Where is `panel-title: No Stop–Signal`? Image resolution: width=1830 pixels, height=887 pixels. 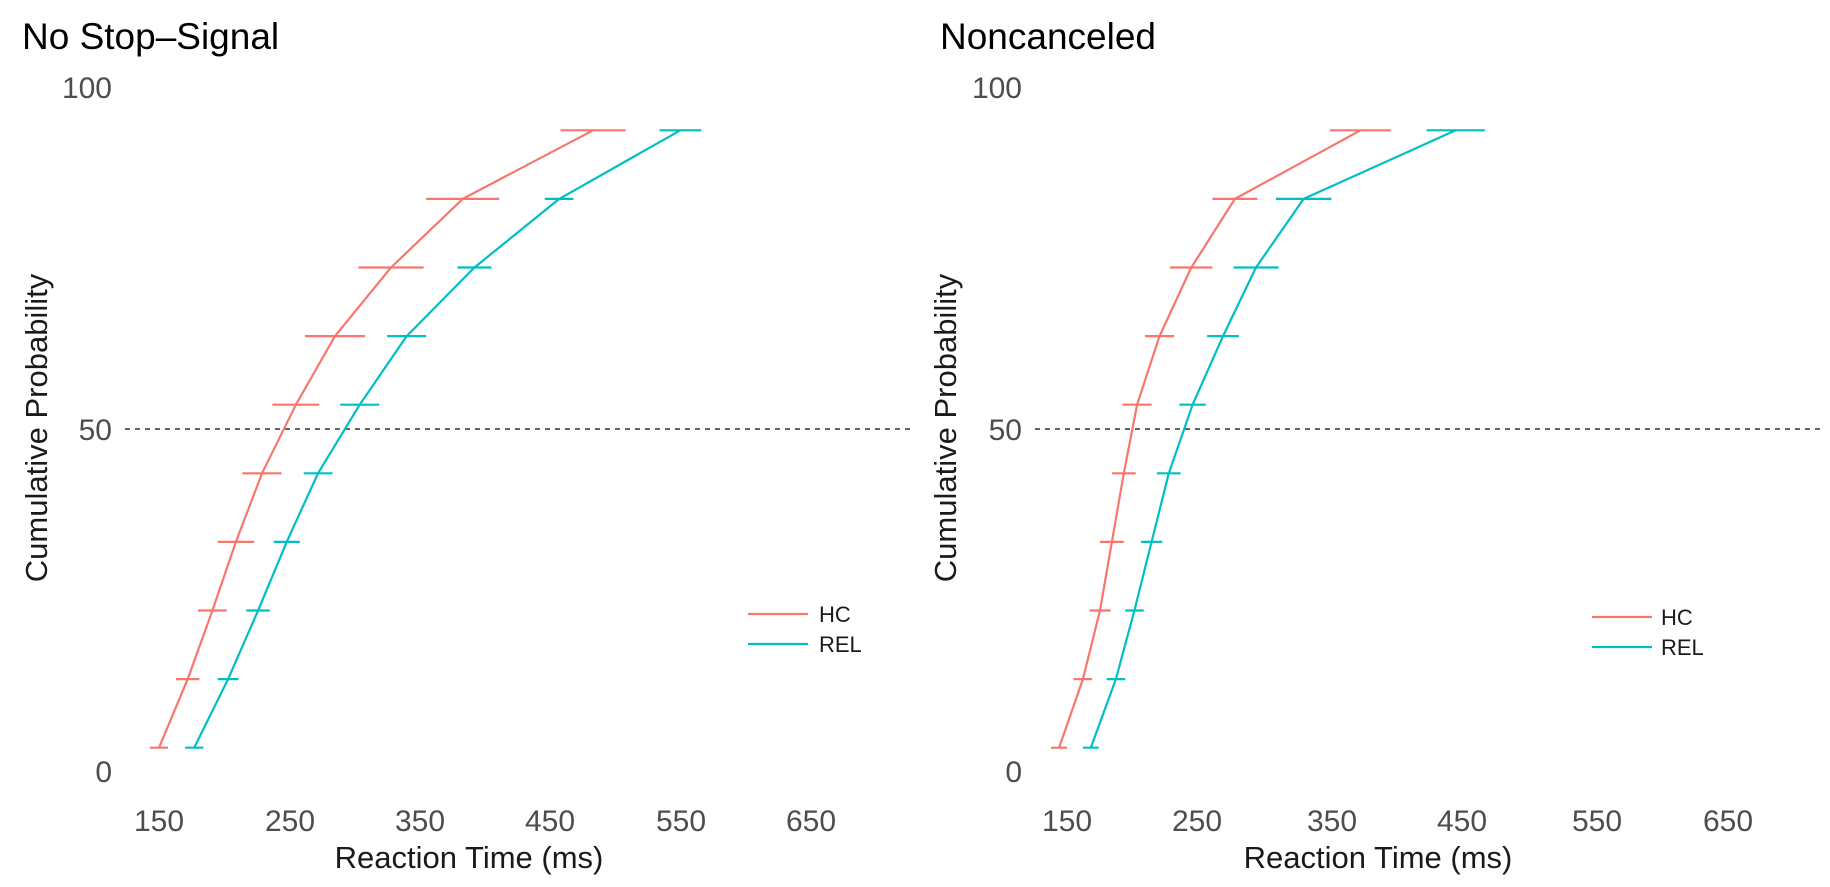
panel-title: No Stop–Signal is located at coordinates (150, 36).